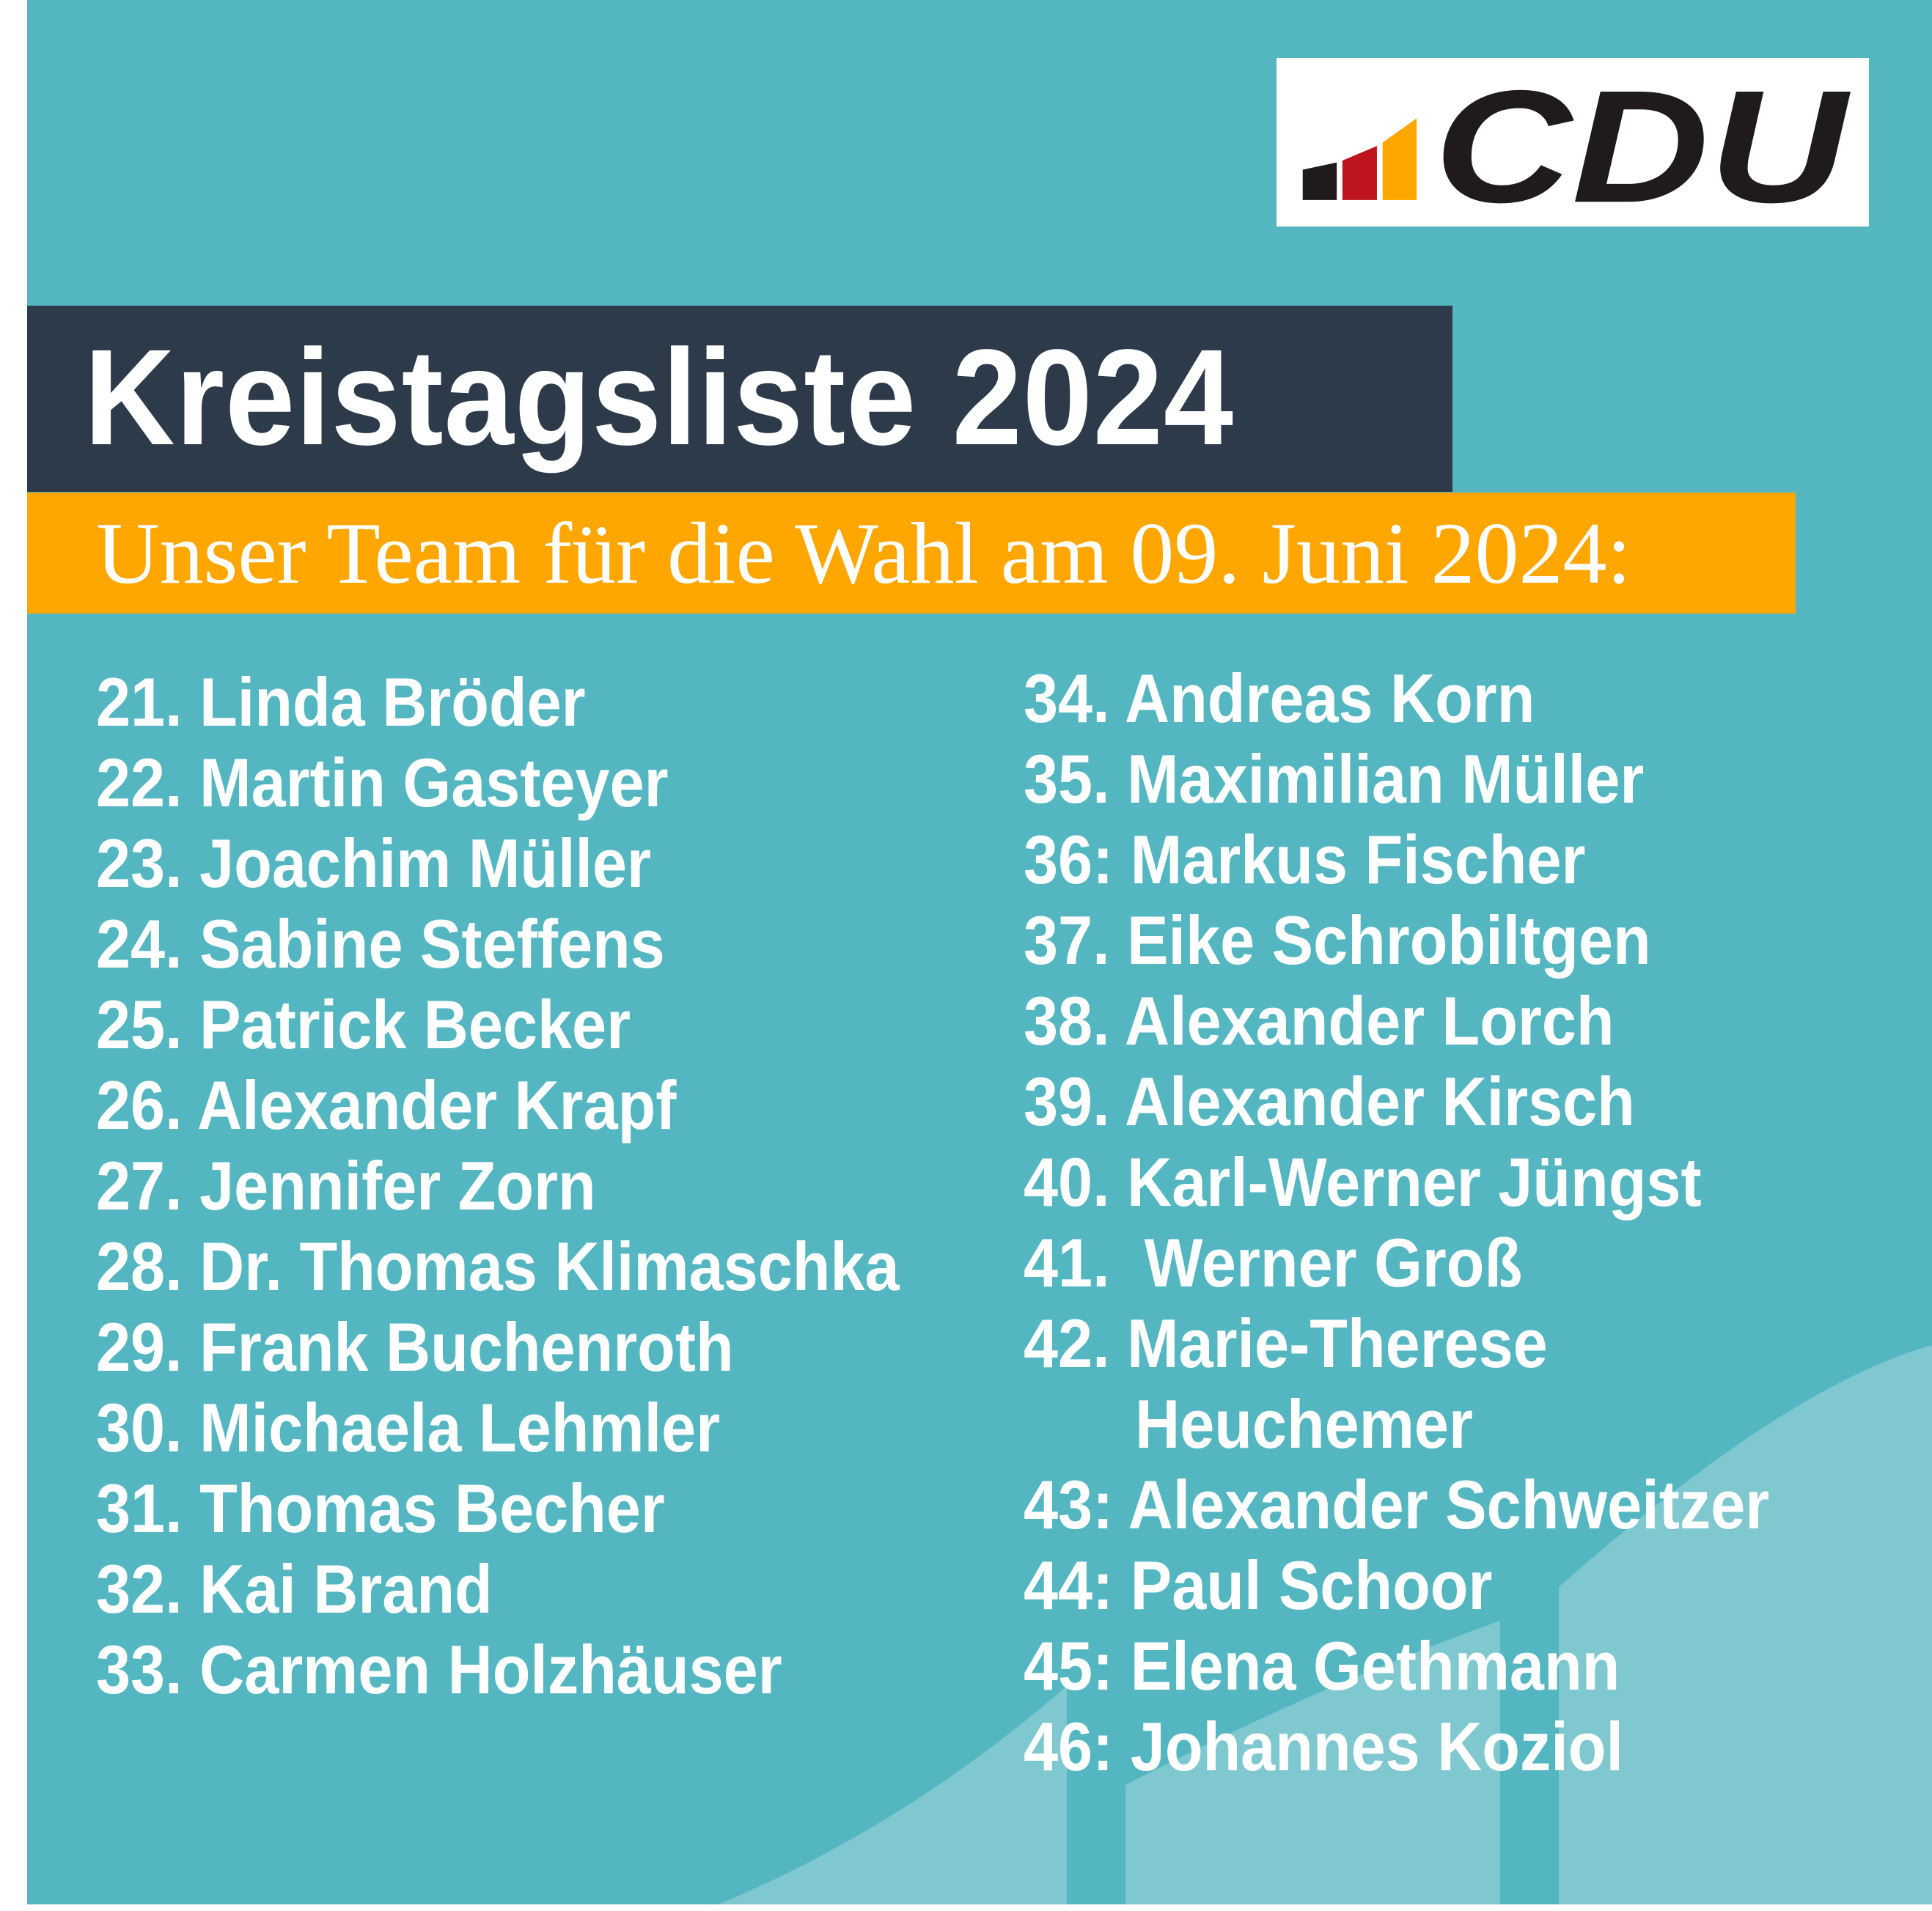  Describe the element at coordinates (1258, 1585) in the screenshot. I see `candidate-entry: 44: Paul Schoor` at that location.